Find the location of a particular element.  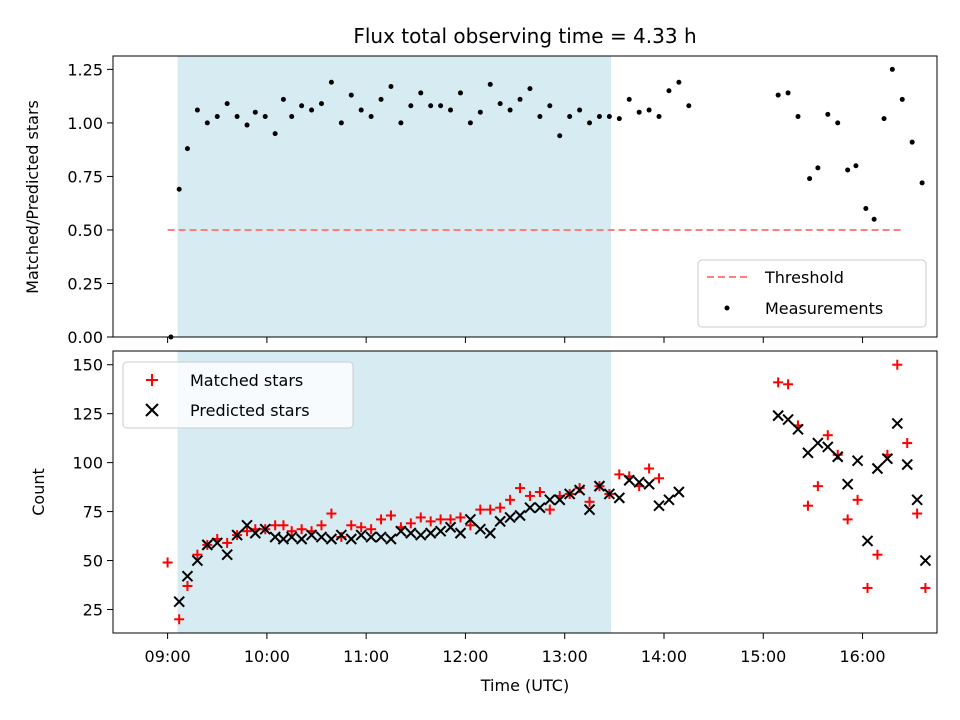

legend-threshold-label: Threshold is located at coordinates (804, 277).